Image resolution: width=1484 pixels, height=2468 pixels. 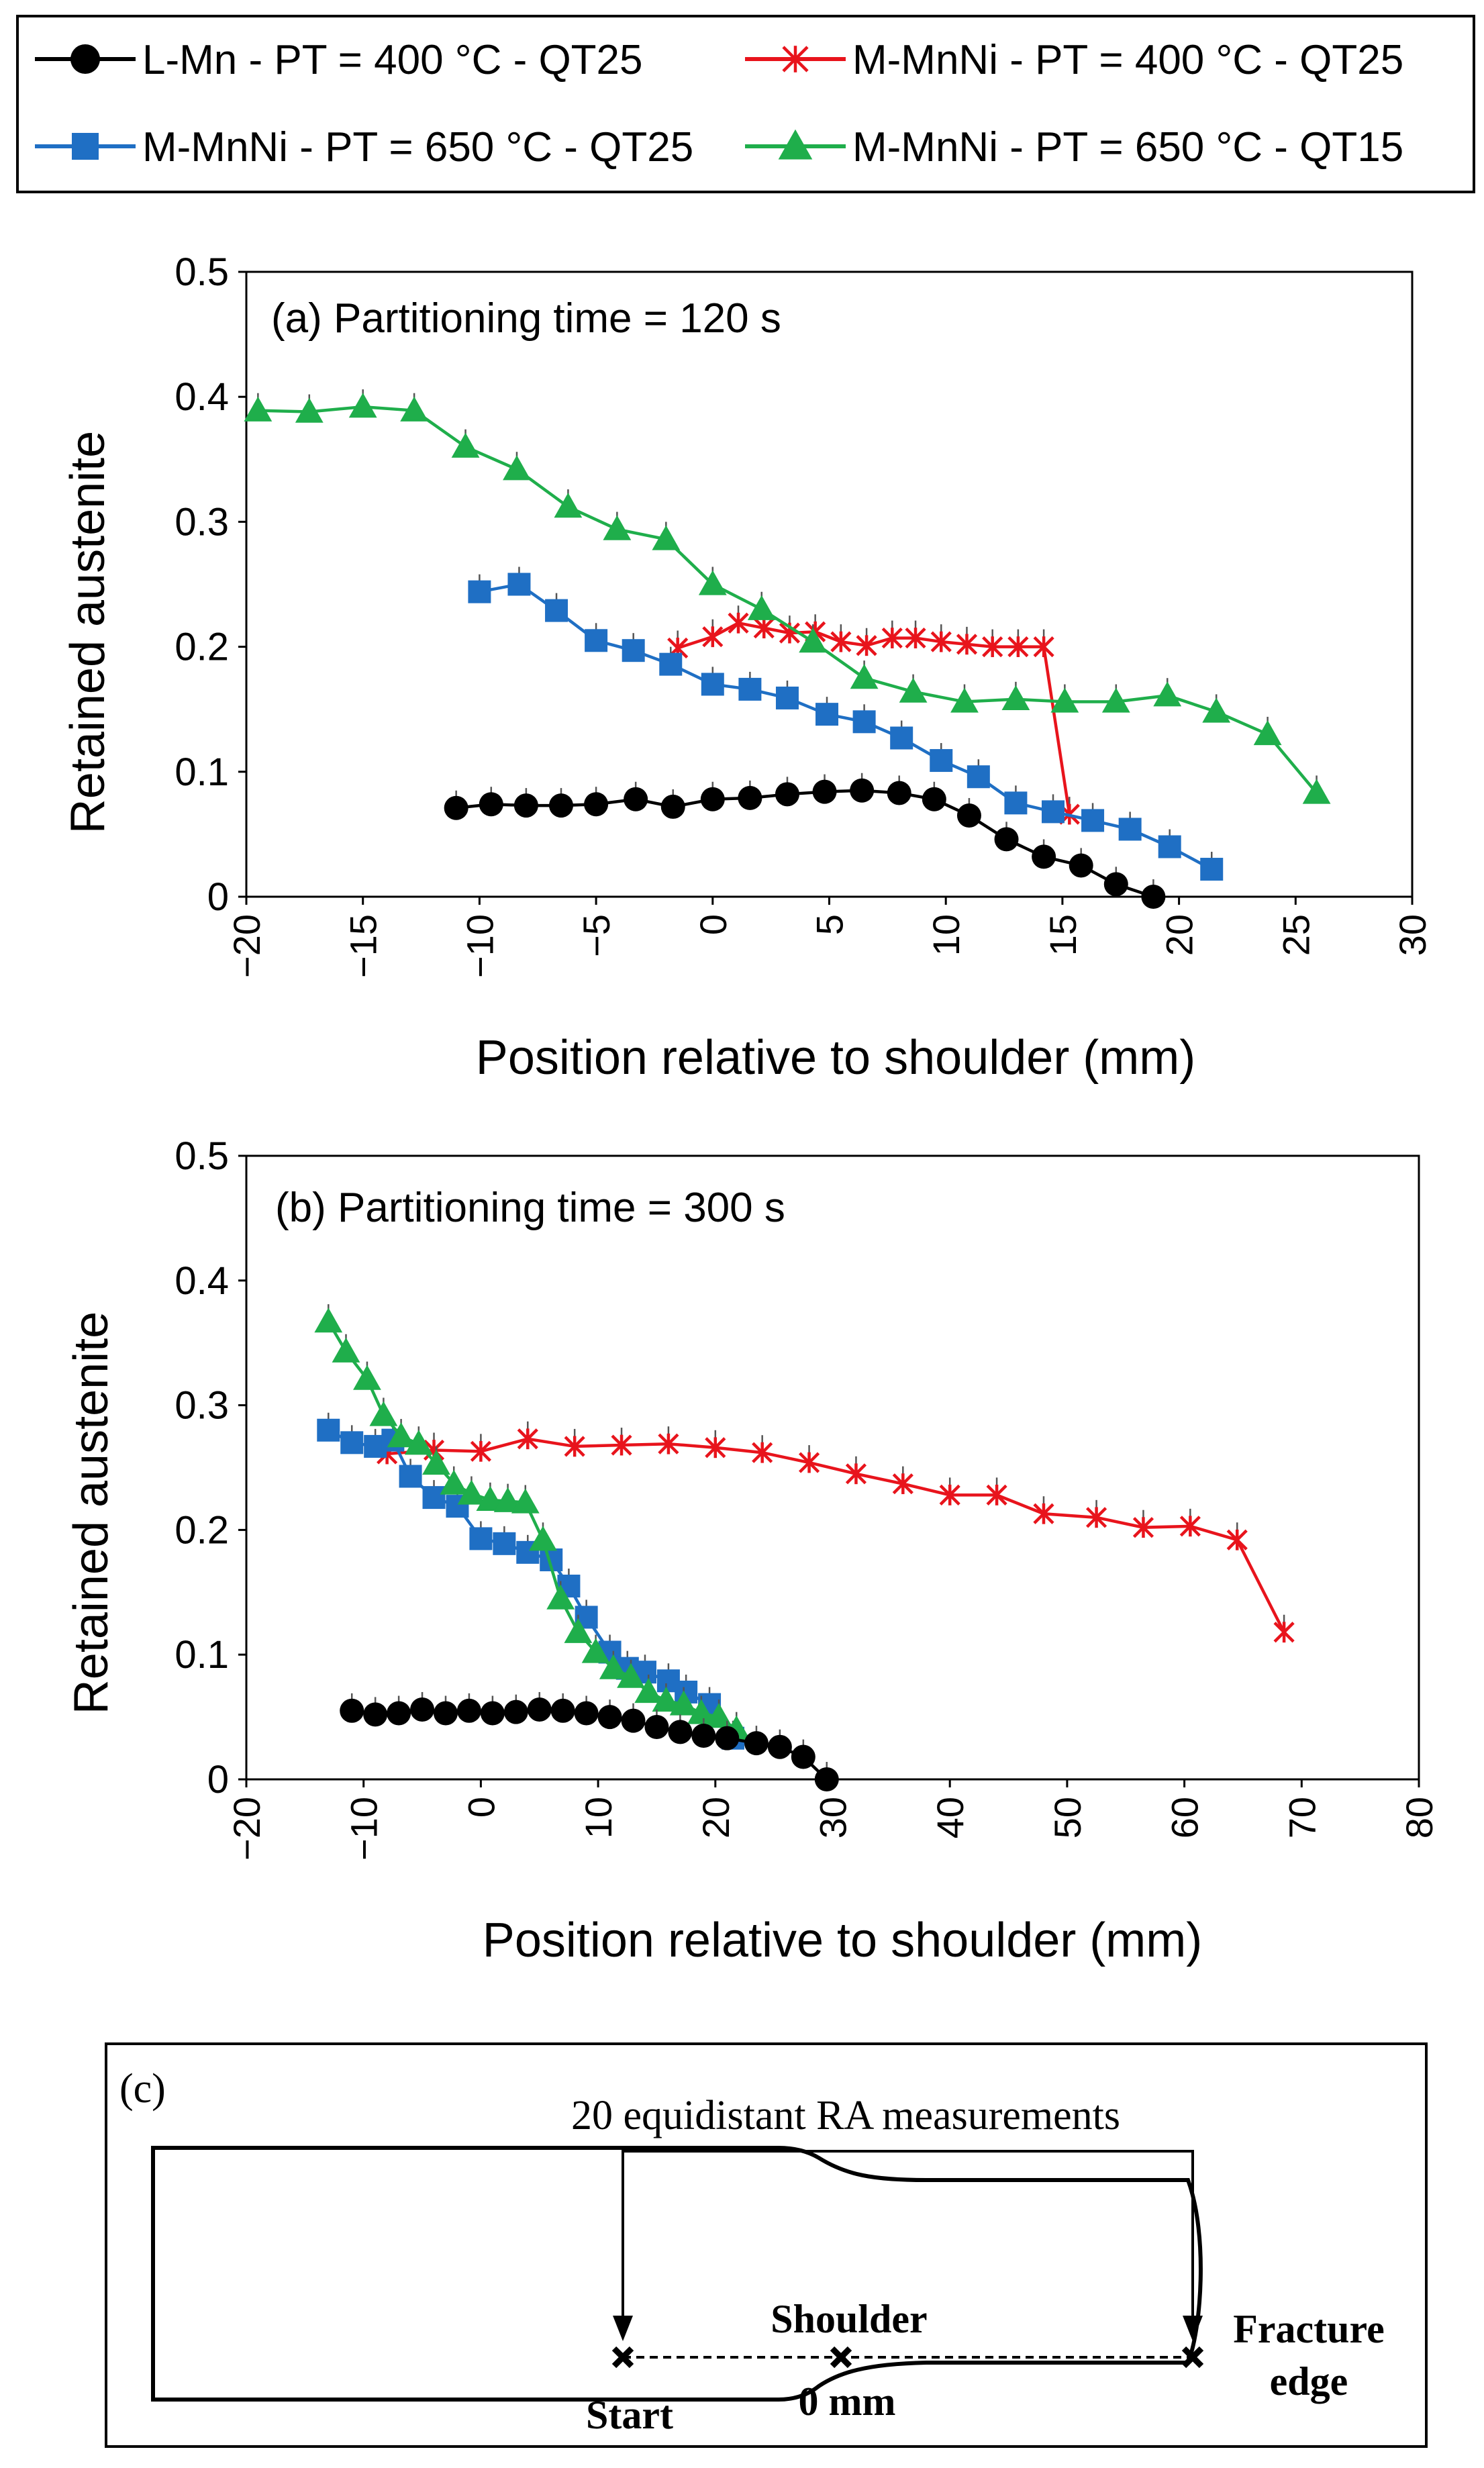 What do you see at coordinates (596, 935) in the screenshot?
I see `x-tick-label-0-3: −5` at bounding box center [596, 935].